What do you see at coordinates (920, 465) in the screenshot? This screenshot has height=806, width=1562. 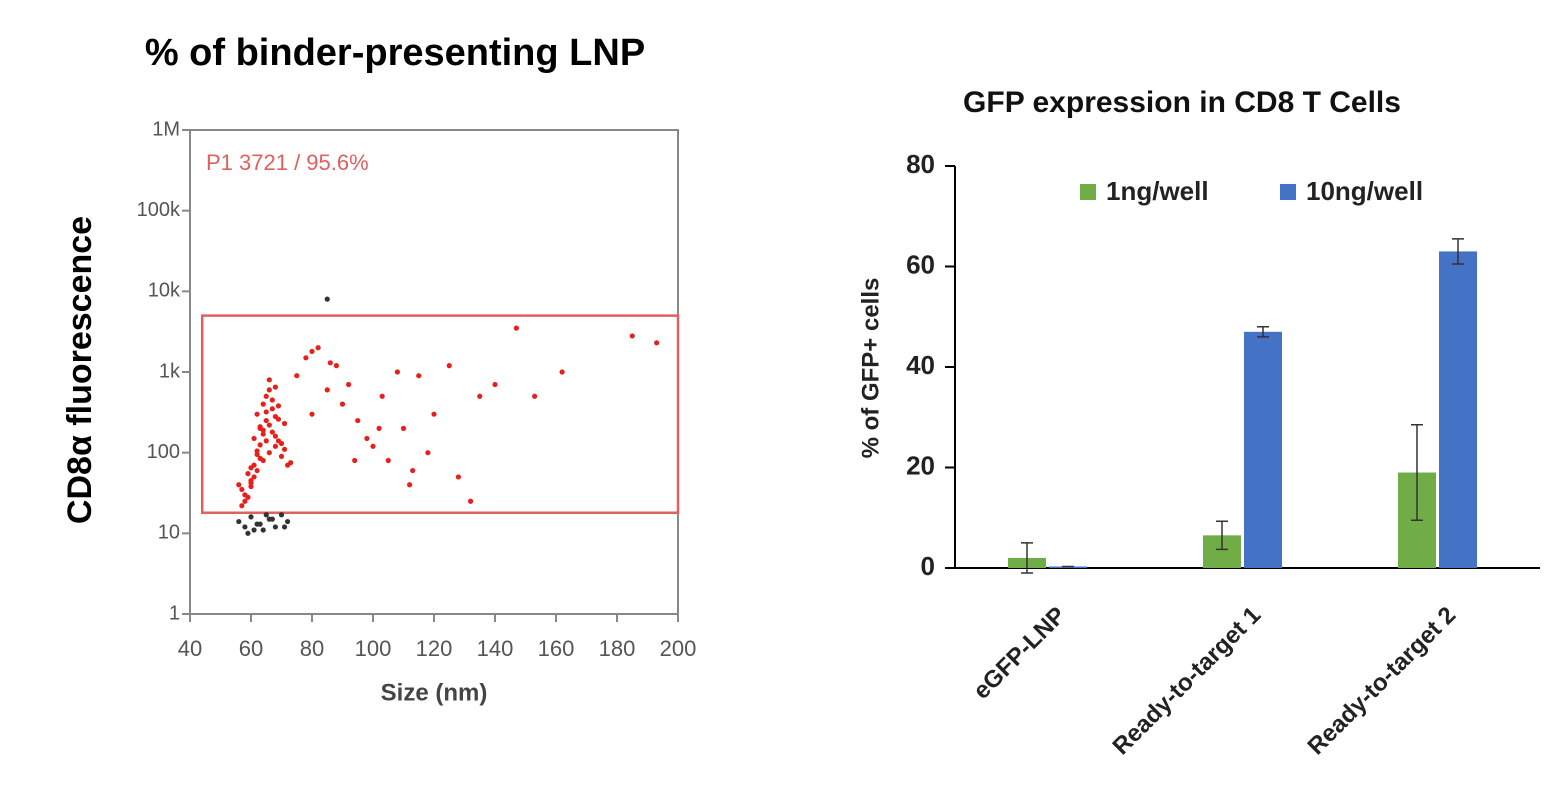 I see `y-tick-label: 20` at bounding box center [920, 465].